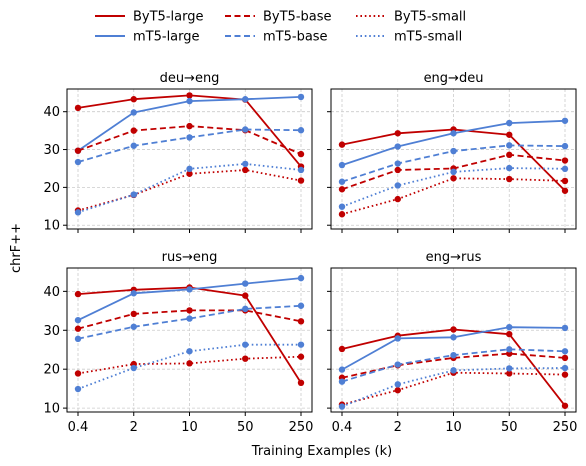  What do you see at coordinates (430, 17) in the screenshot?
I see `legend-label: ByT5-small` at bounding box center [430, 17].